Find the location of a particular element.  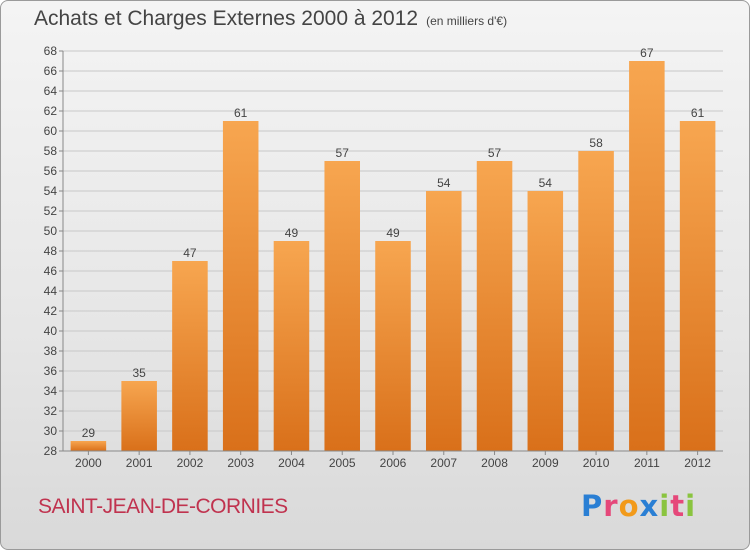

x-tick-label: 2009 is located at coordinates (545, 463).